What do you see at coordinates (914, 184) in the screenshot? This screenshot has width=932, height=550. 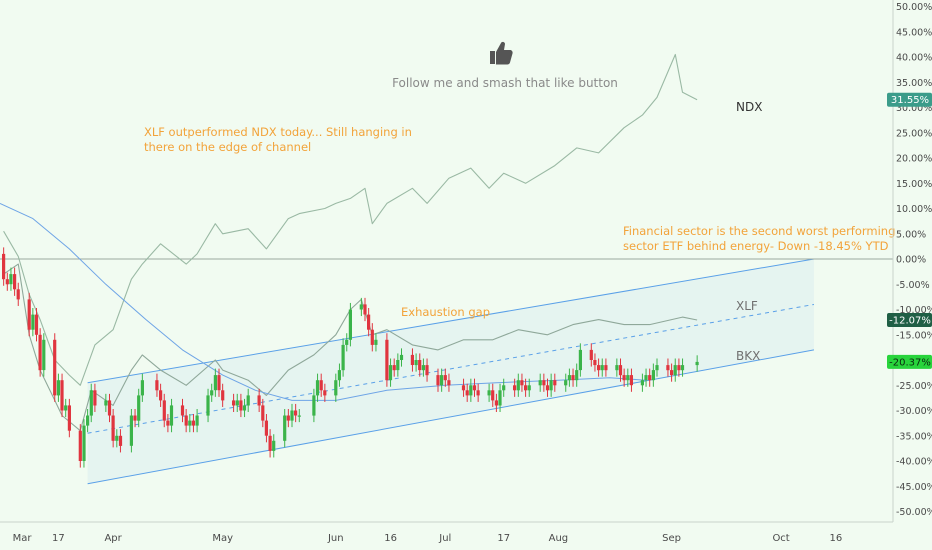 I see `y-tick-label: 15.00%` at bounding box center [914, 184].